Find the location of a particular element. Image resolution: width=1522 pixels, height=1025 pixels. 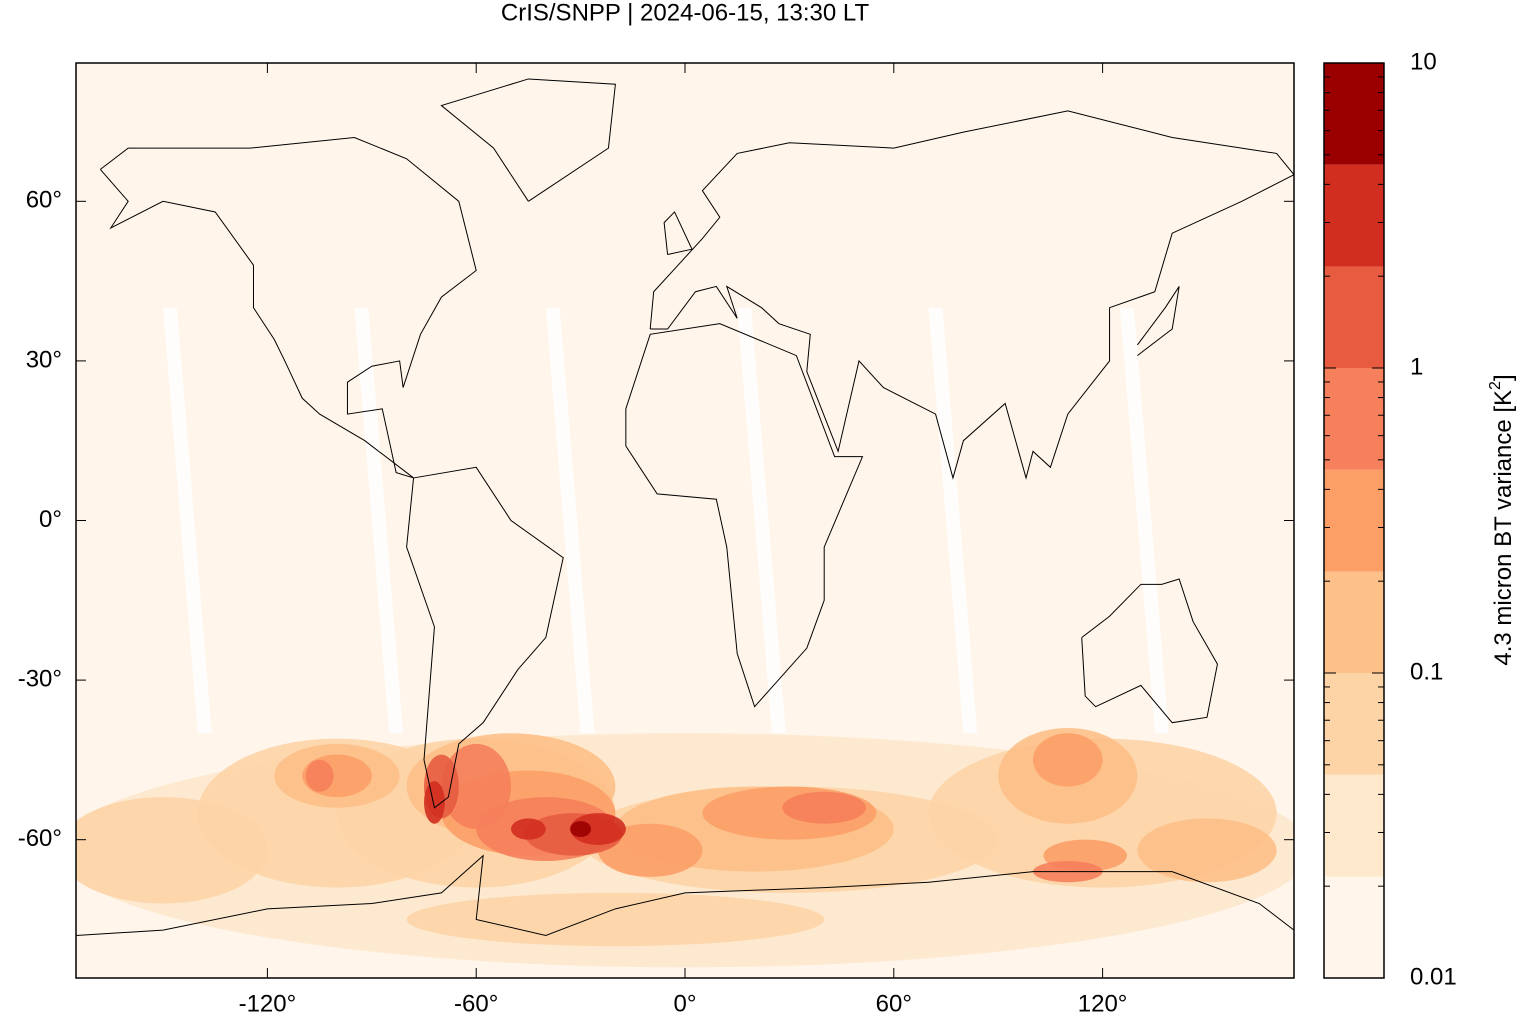

y-tick-label: -30° is located at coordinates (40, 678).